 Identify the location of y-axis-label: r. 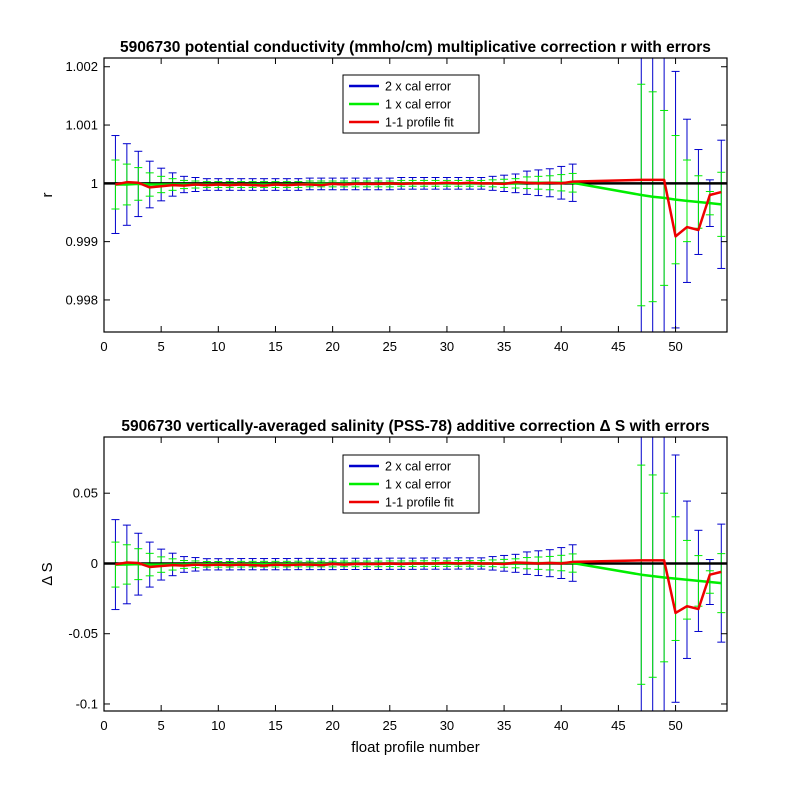
(47, 195).